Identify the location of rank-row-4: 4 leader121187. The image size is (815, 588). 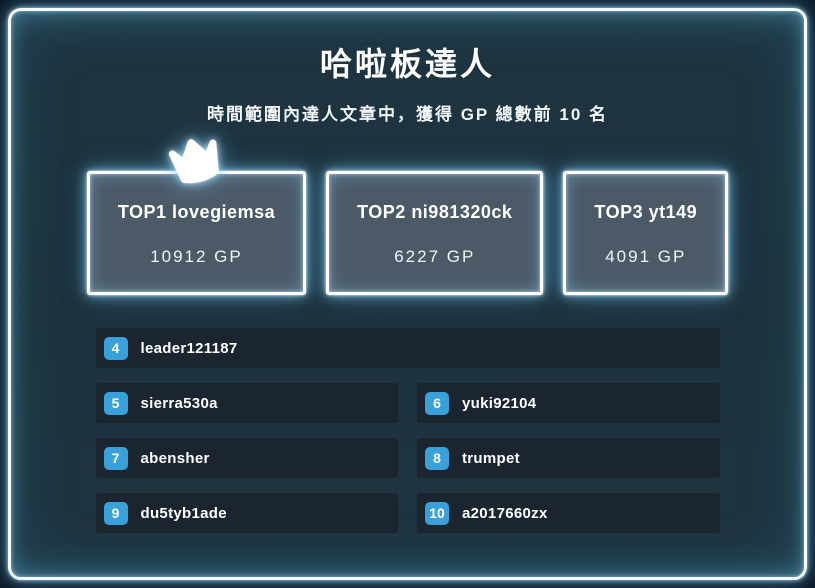
(407, 348).